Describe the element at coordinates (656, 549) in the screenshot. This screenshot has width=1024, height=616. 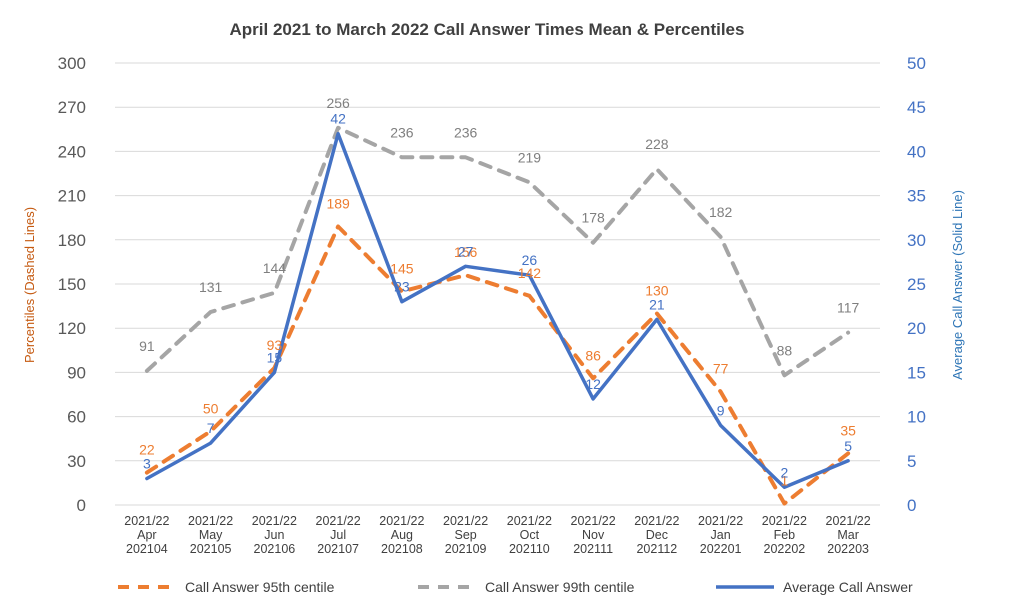
I see `category-label-line: 202112` at that location.